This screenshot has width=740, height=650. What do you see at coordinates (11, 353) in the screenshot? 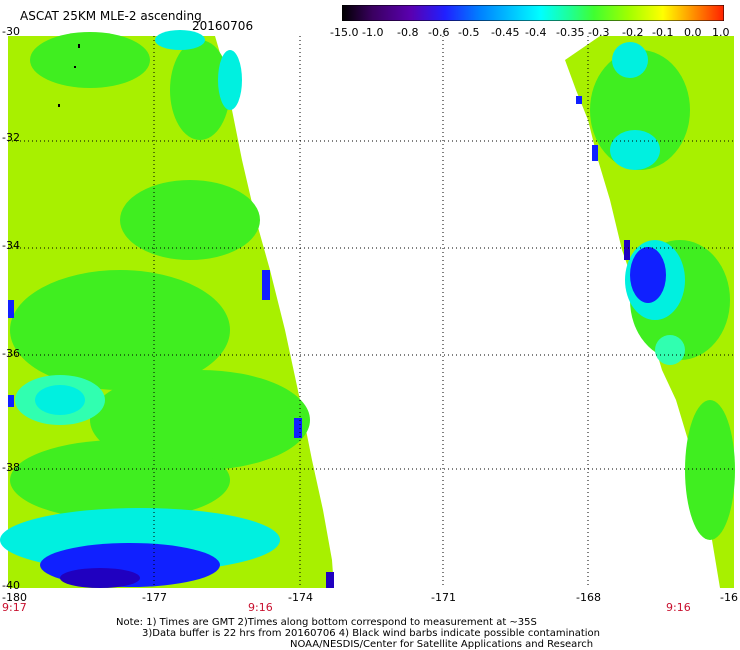
I see `lat-label: -36` at bounding box center [11, 353].